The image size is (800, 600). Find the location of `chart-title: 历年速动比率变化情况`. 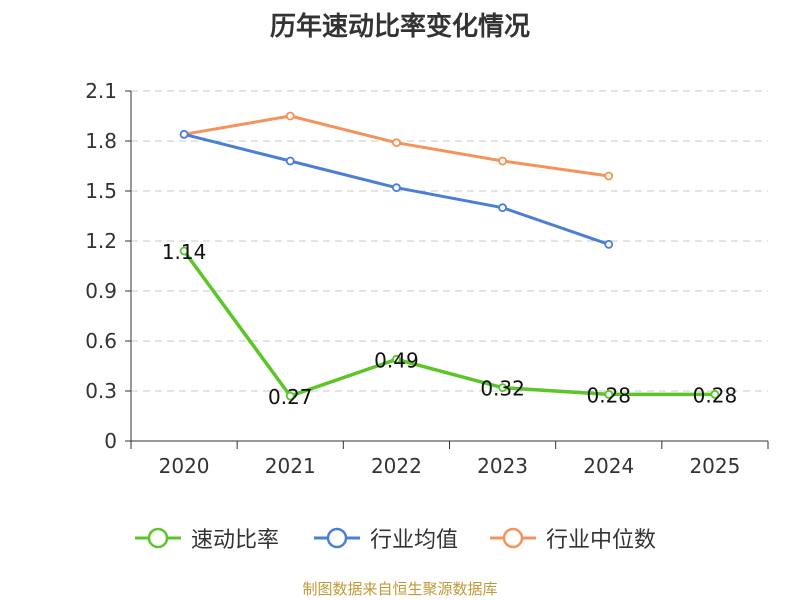

chart-title: 历年速动比率变化情况 is located at coordinates (399, 27).